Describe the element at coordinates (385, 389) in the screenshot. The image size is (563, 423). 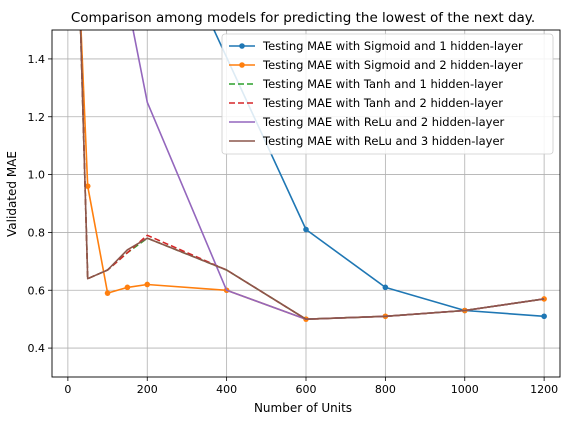
I see `x-tick-label: 800` at that location.